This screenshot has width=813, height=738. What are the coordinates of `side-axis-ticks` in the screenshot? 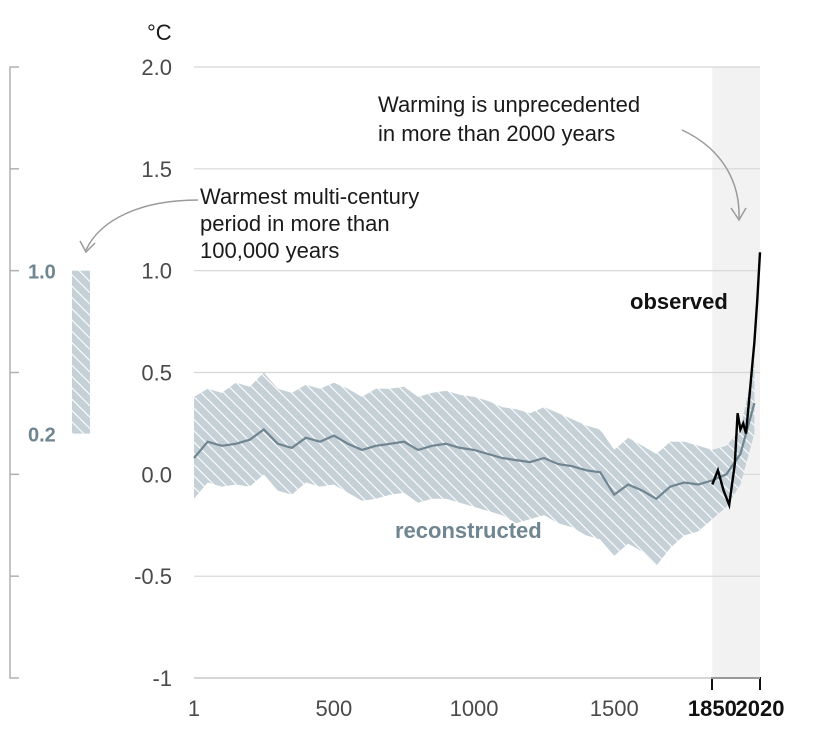 It's located at (14, 372).